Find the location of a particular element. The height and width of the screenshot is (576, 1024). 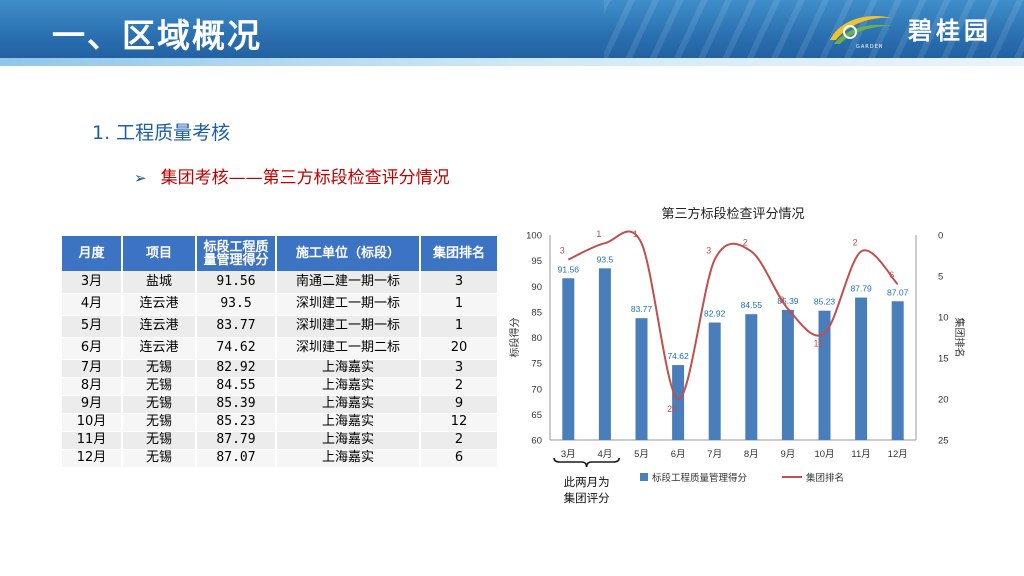

cell-score: 87.79 is located at coordinates (236, 440).